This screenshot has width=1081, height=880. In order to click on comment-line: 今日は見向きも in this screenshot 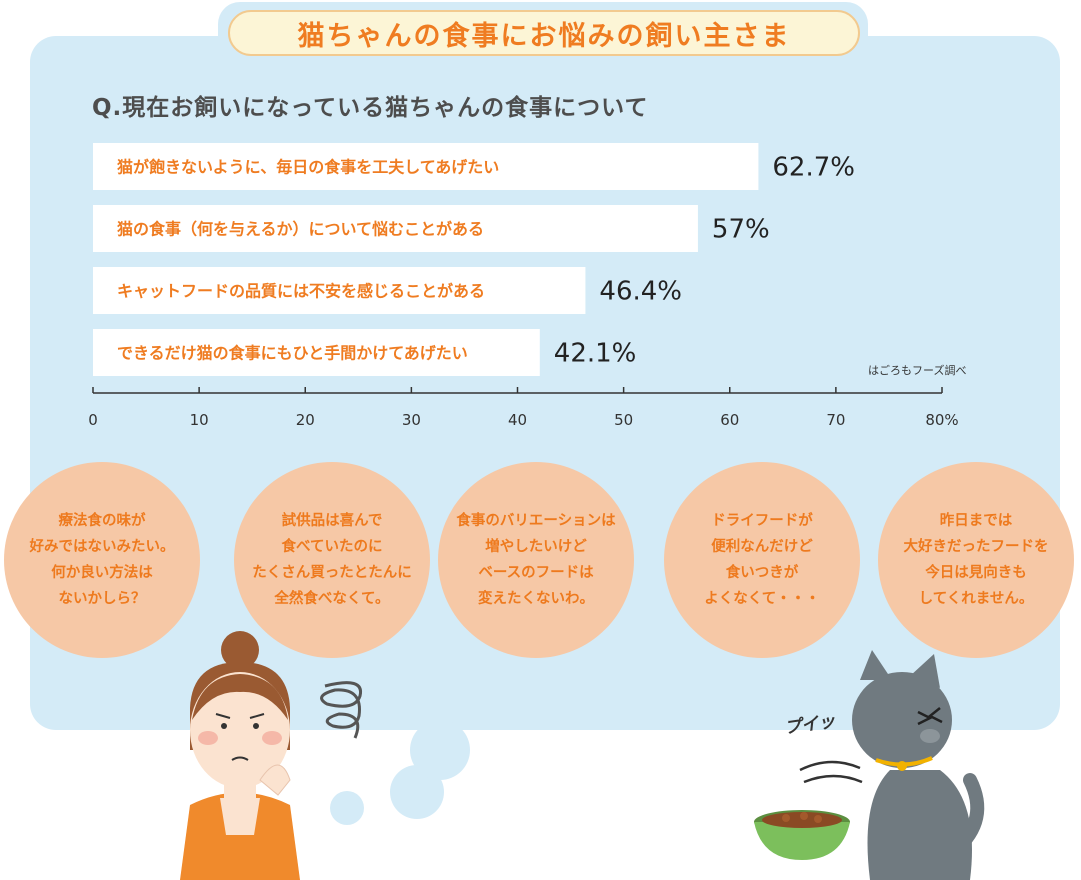, I will do `click(976, 573)`.